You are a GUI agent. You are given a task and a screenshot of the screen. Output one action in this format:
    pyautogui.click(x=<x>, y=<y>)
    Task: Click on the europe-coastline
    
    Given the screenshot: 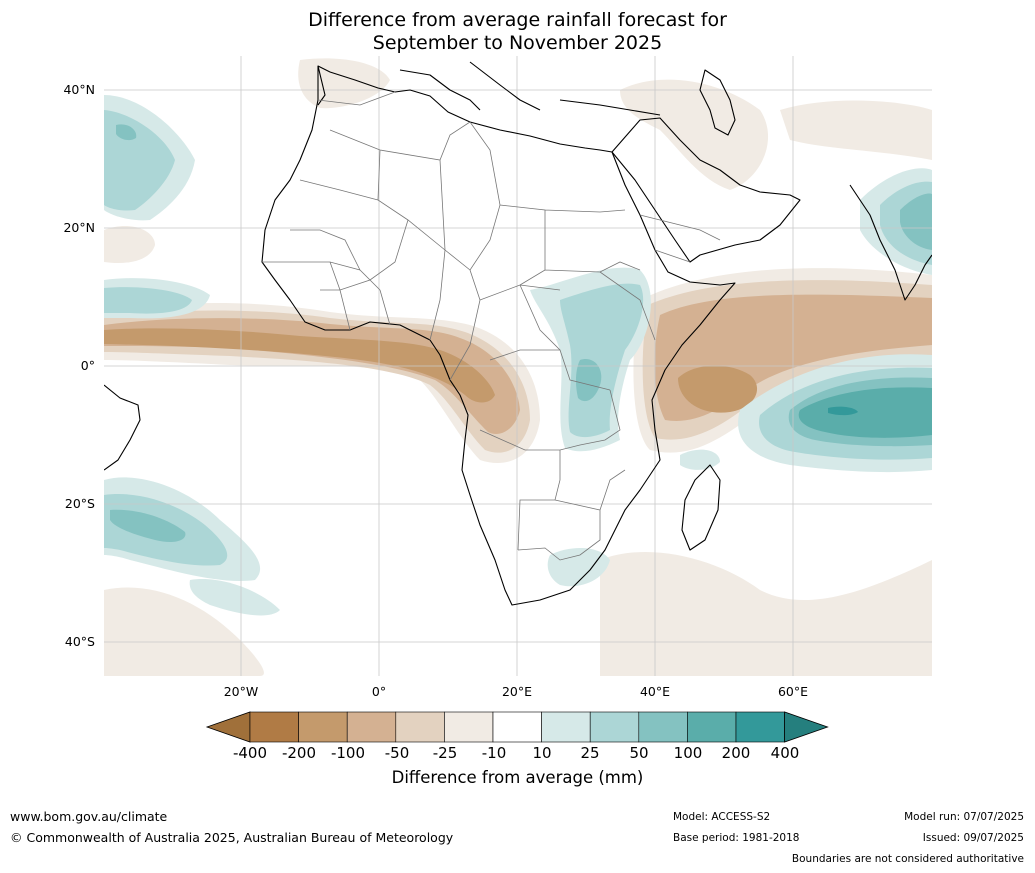 What is the action you would take?
    pyautogui.click(x=489, y=88)
    